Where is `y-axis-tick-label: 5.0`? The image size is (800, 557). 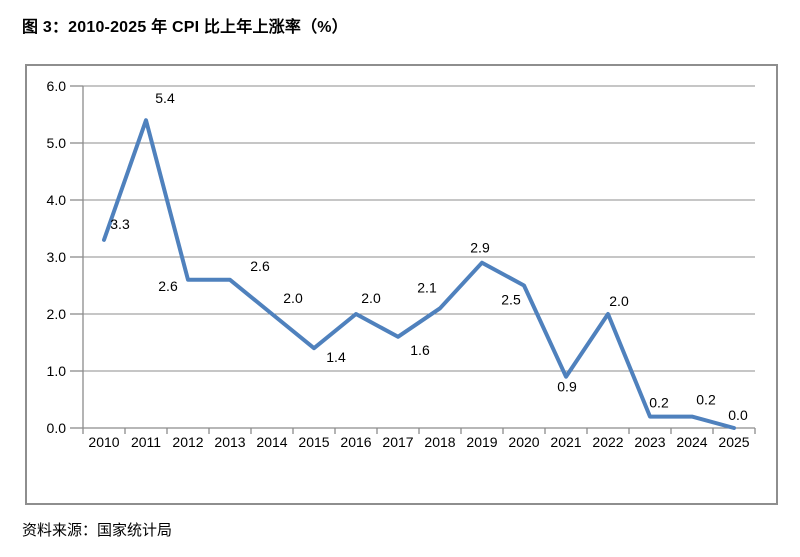
y-axis-tick-label: 5.0 is located at coordinates (57, 143).